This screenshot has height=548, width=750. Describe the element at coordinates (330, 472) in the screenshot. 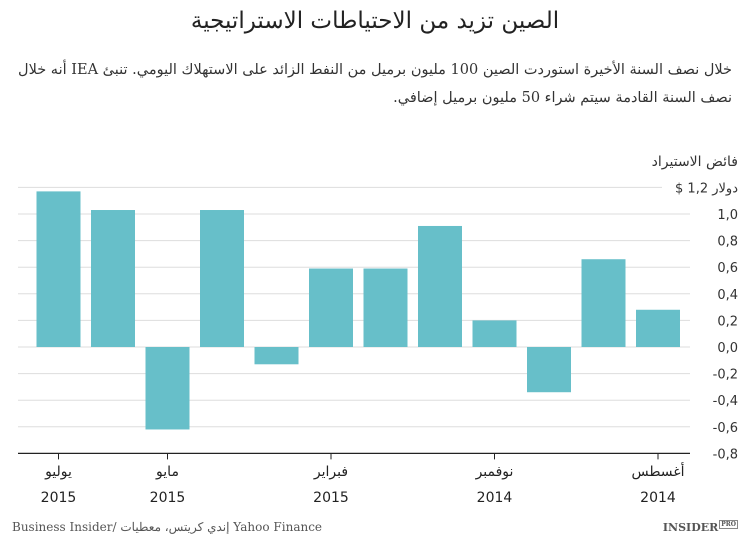

I see `x-tick-month: فبراير` at that location.